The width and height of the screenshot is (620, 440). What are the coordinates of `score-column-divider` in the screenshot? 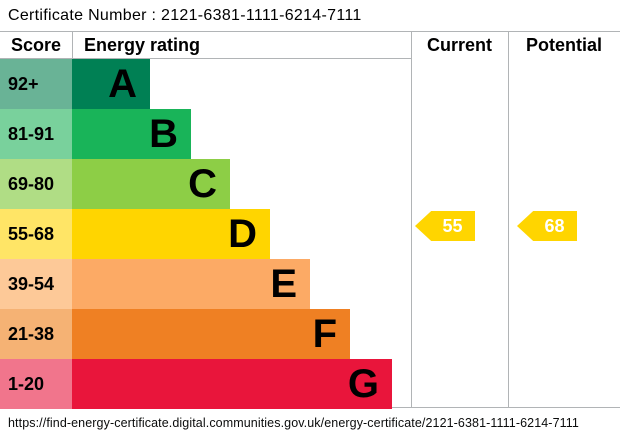 It's located at (72, 45).